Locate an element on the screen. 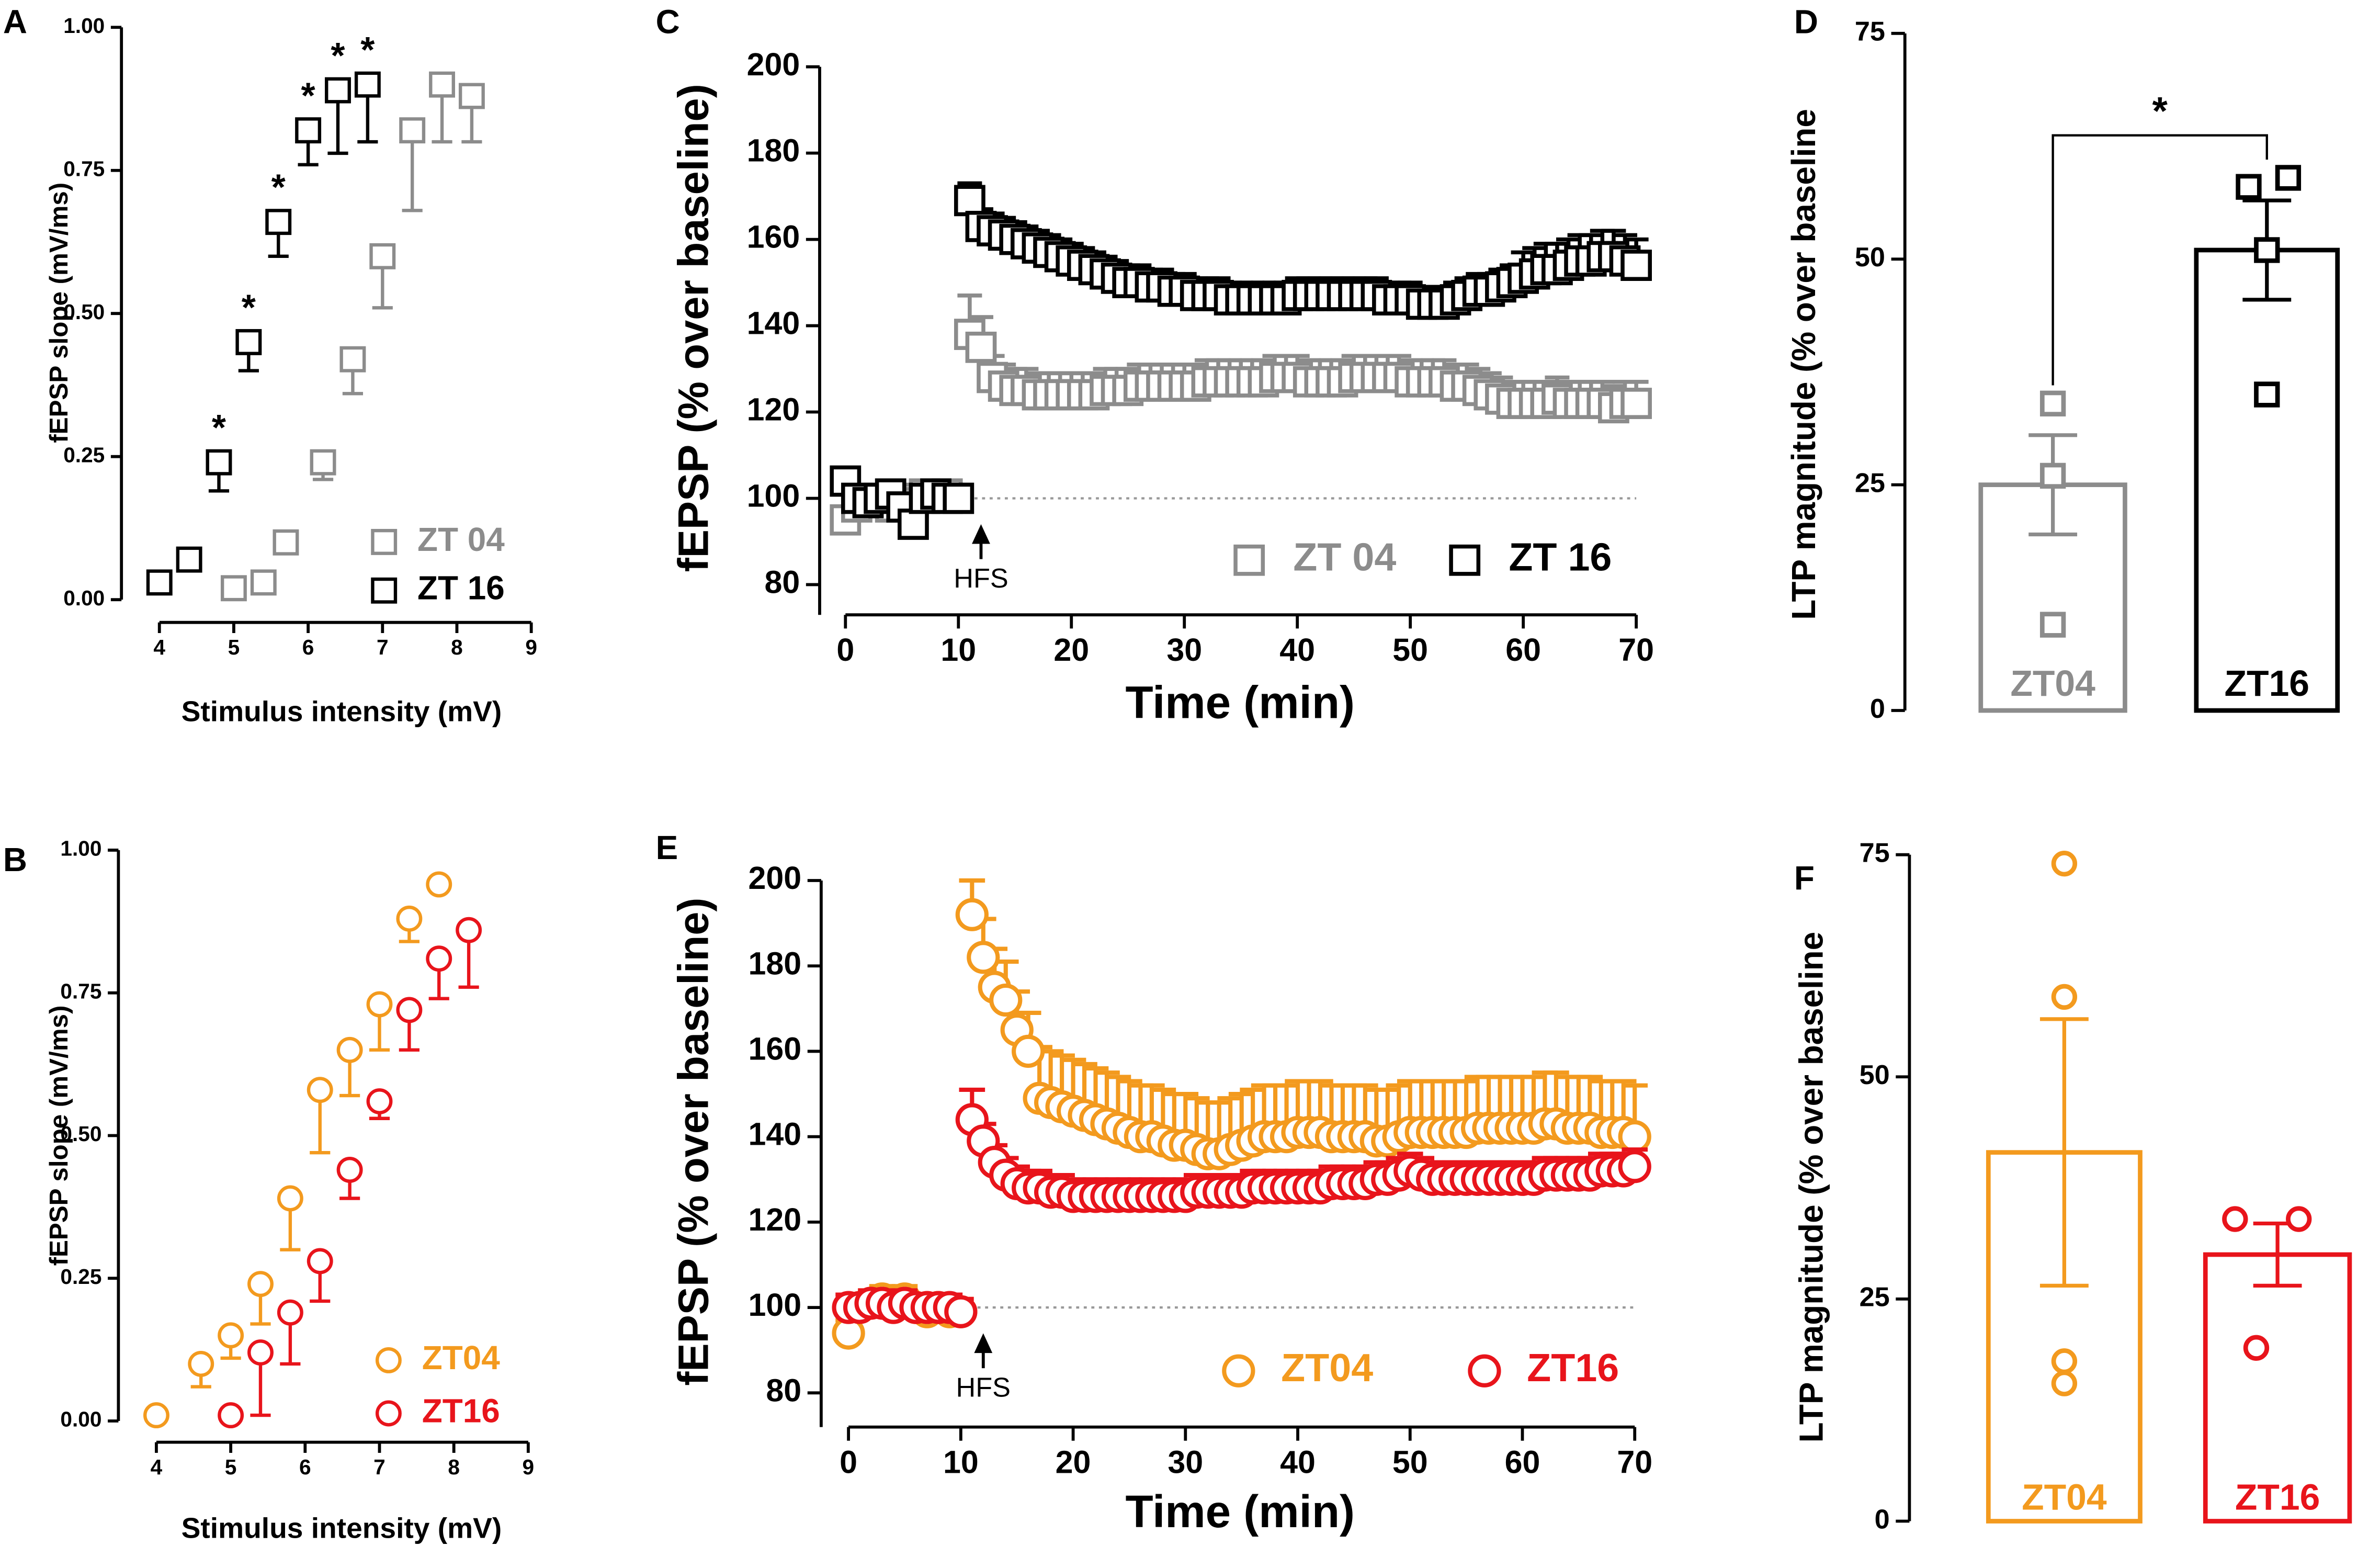 This screenshot has width=2380, height=1557. annotation-arrowhead is located at coordinates (984, 1343).